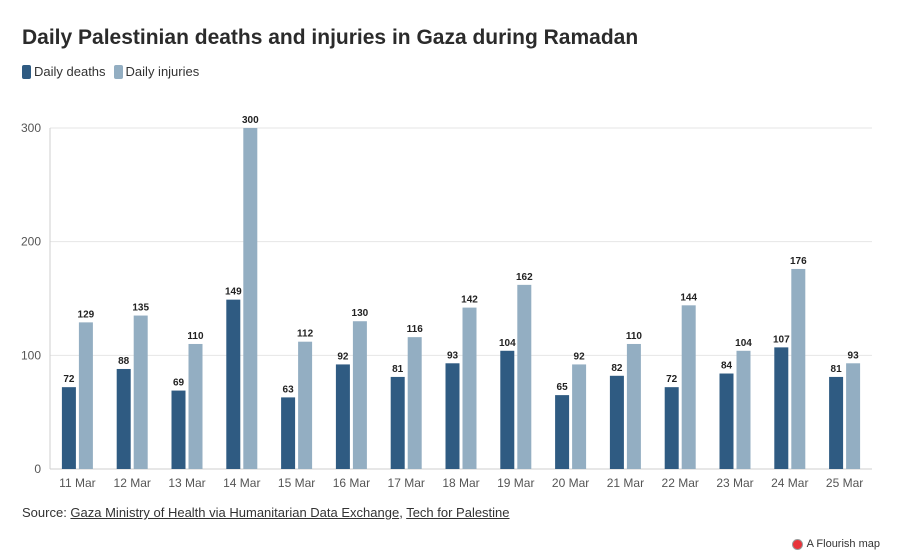 The height and width of the screenshot is (555, 900). What do you see at coordinates (734, 483) in the screenshot?
I see `x-tick-label: 23 Mar` at bounding box center [734, 483].